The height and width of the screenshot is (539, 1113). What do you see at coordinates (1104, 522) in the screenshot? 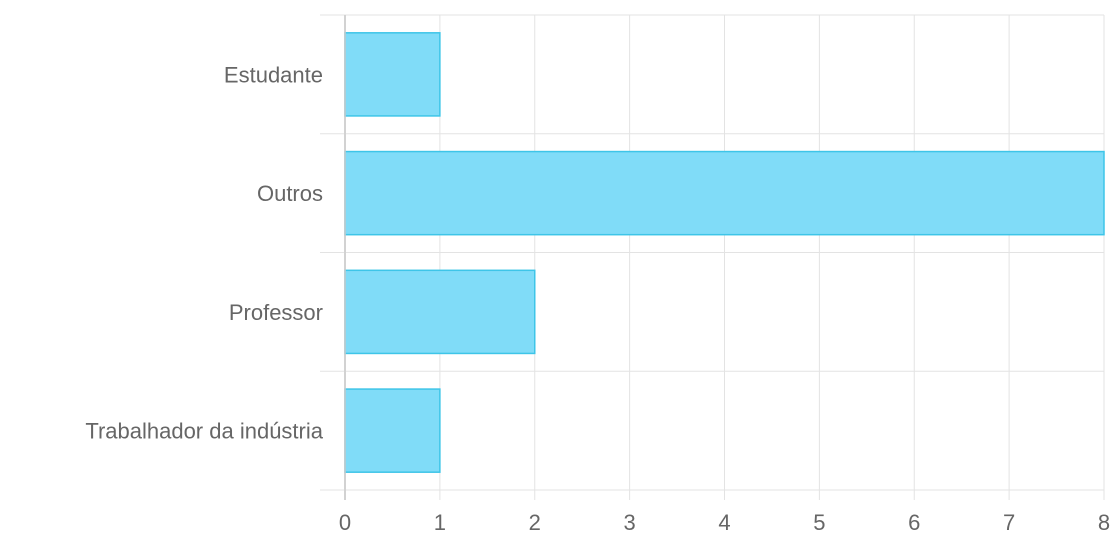
I see `x-tick-label: 8` at bounding box center [1104, 522].